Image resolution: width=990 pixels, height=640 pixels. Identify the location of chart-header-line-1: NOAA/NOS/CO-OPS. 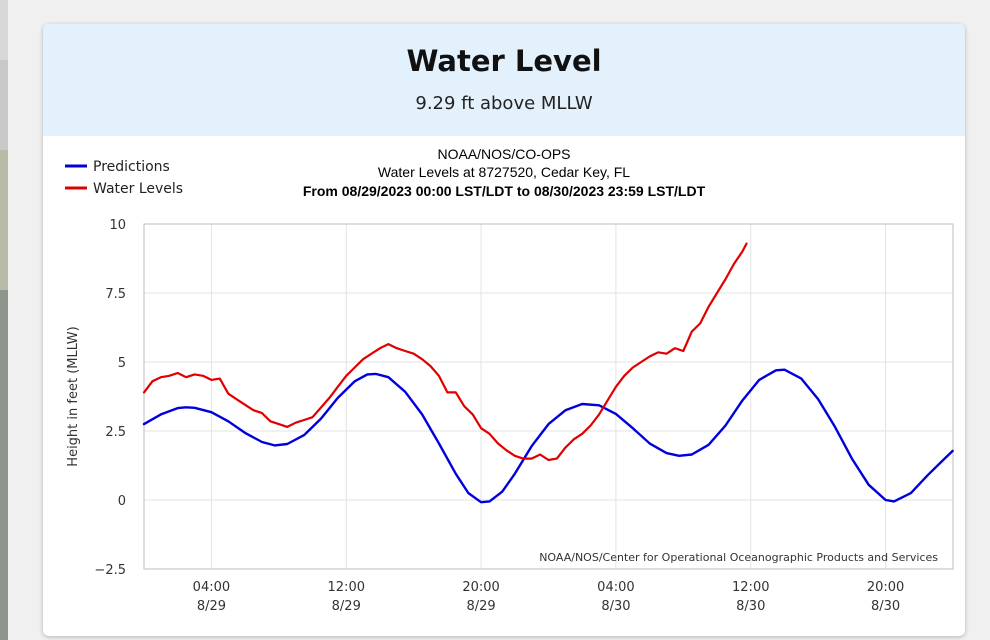
(503, 154).